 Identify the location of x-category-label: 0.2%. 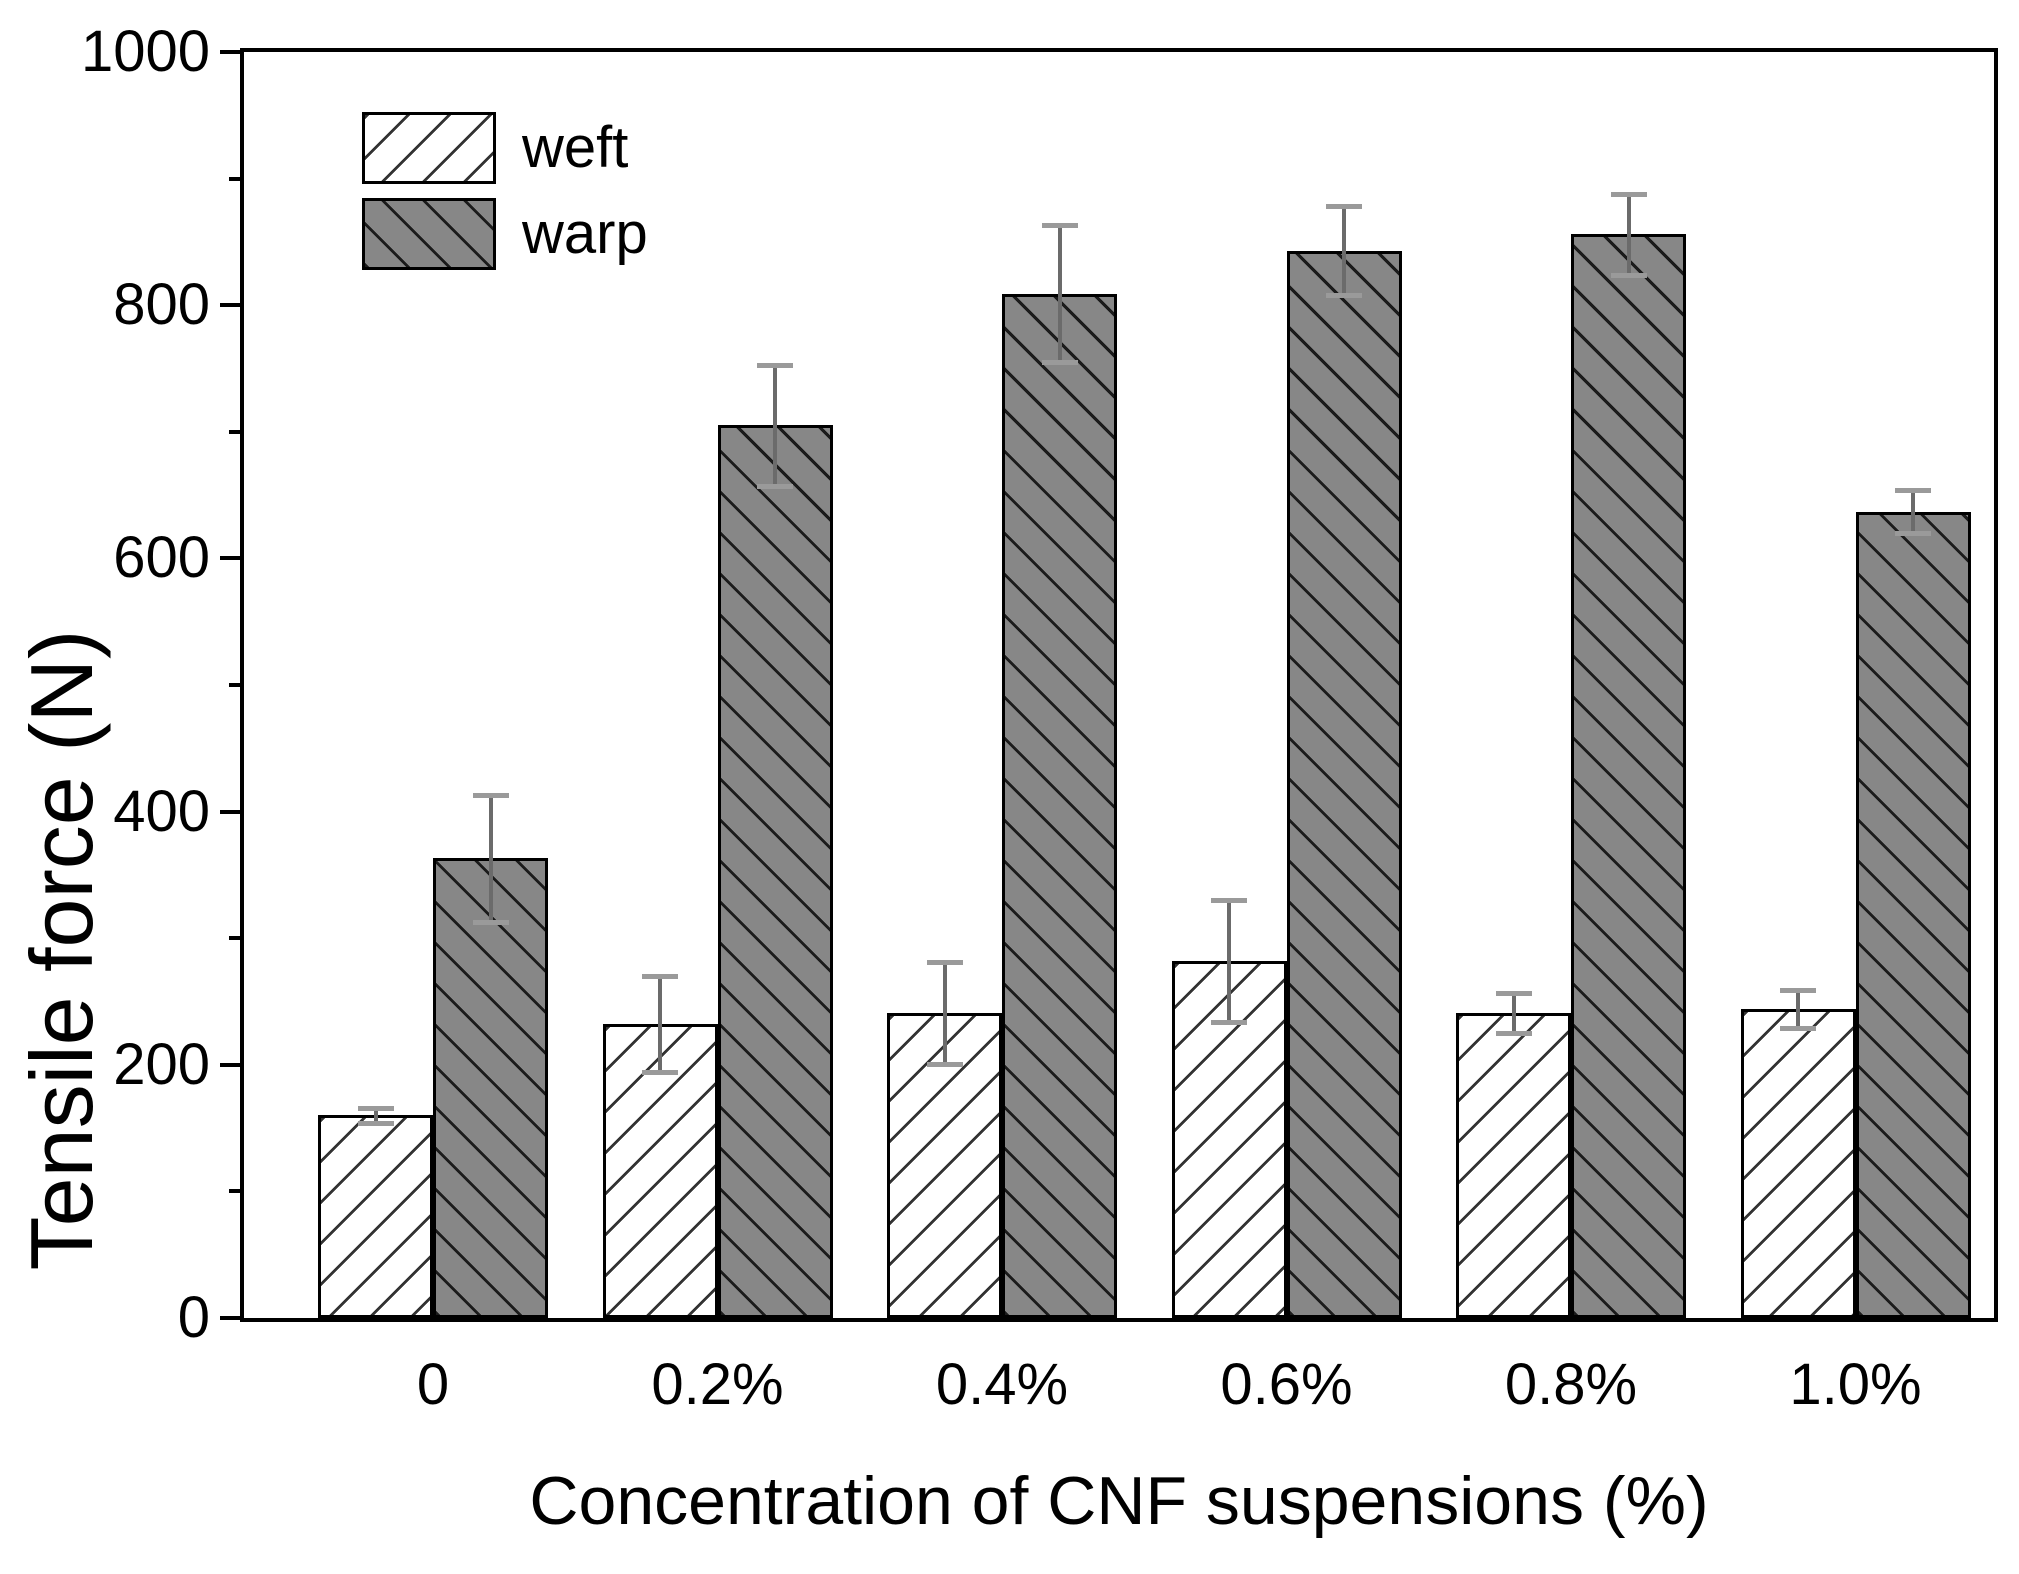
(717, 1384).